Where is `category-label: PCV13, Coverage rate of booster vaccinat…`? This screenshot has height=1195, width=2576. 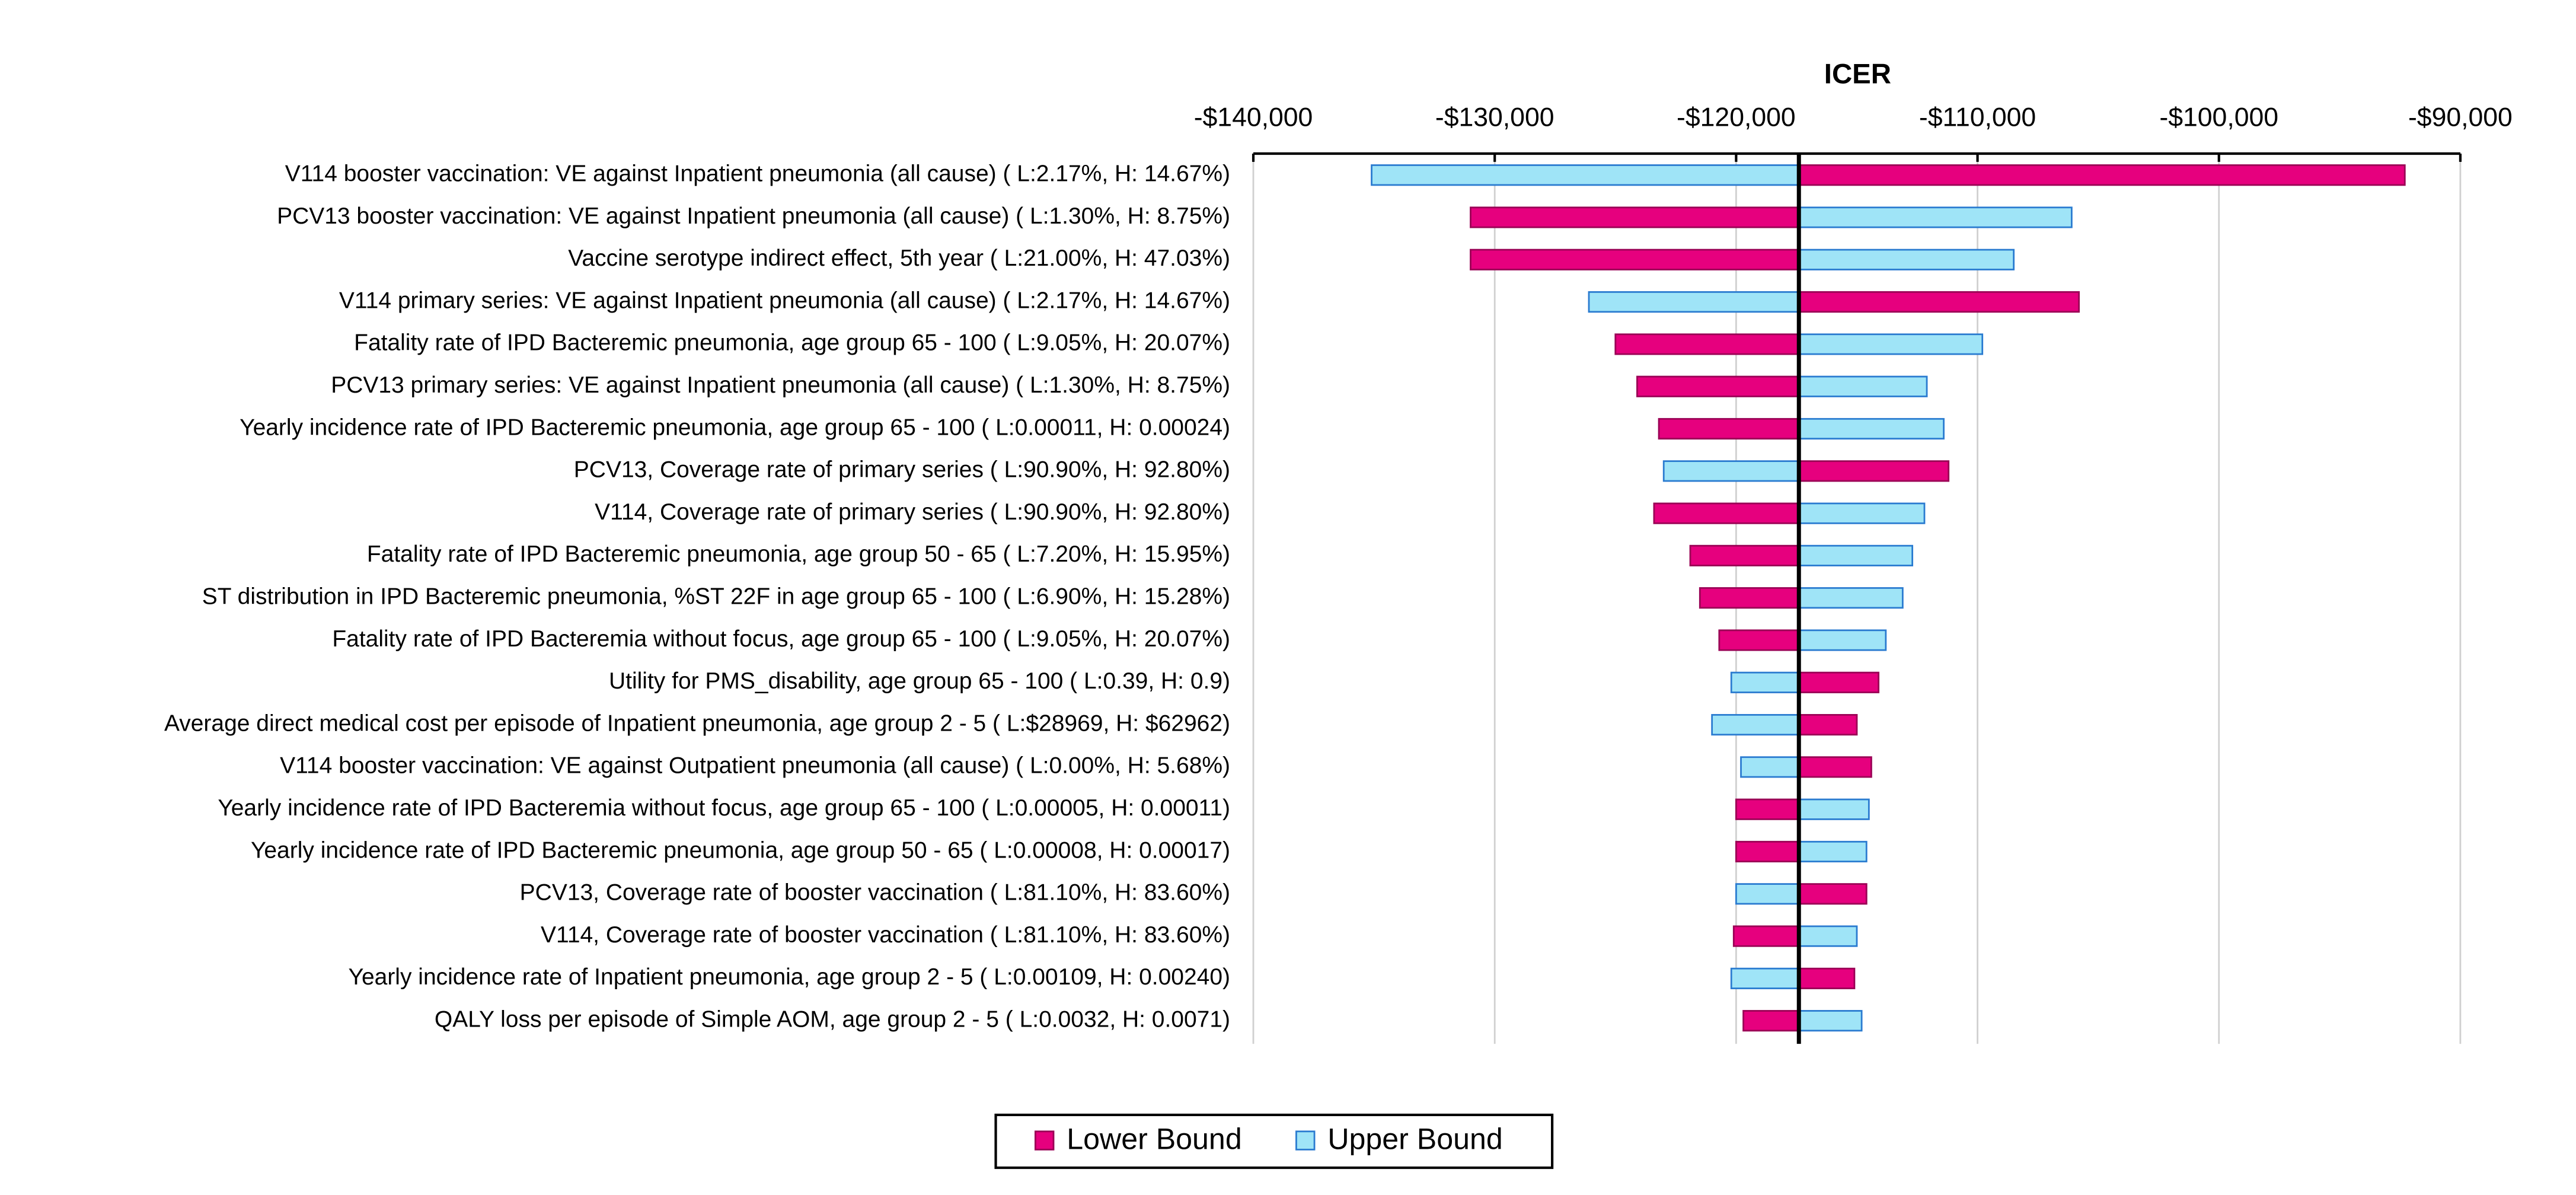
category-label: PCV13, Coverage rate of booster vaccinat… is located at coordinates (875, 893).